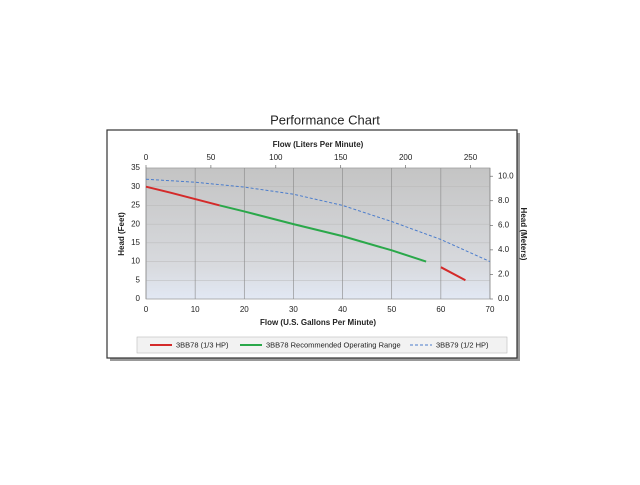 This screenshot has width=640, height=485. Describe the element at coordinates (391, 309) in the screenshot. I see `x-tick-label: 50` at that location.